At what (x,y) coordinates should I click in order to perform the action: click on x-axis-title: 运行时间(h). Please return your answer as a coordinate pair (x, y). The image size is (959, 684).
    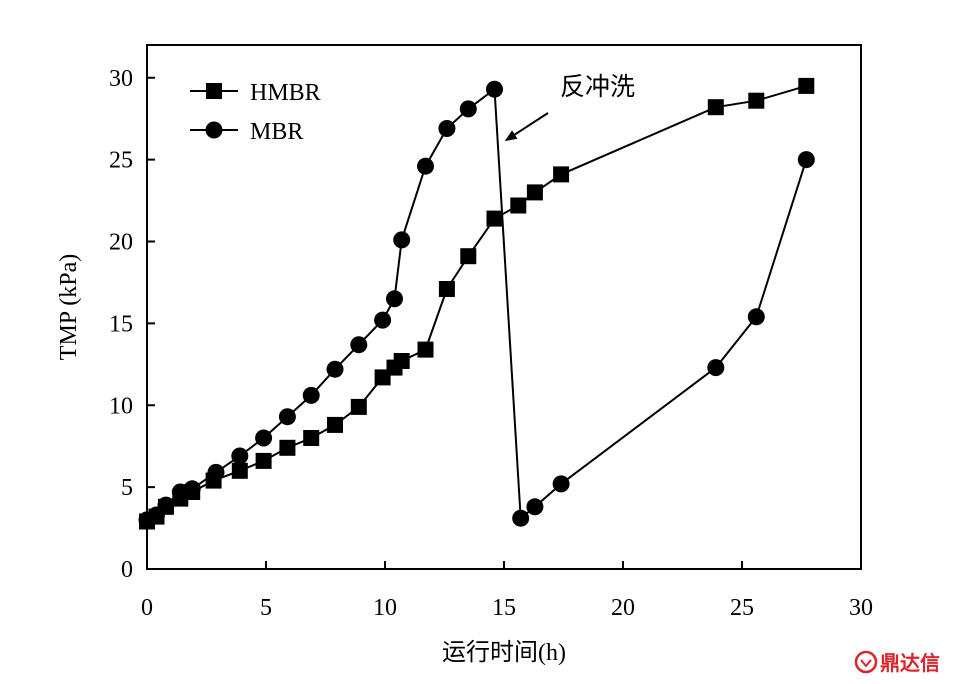
    Looking at the image, I should click on (504, 652).